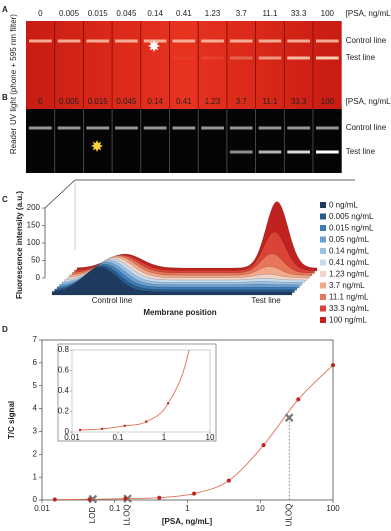 The height and width of the screenshot is (531, 391). I want to click on intensity-profile, so click(172, 281).